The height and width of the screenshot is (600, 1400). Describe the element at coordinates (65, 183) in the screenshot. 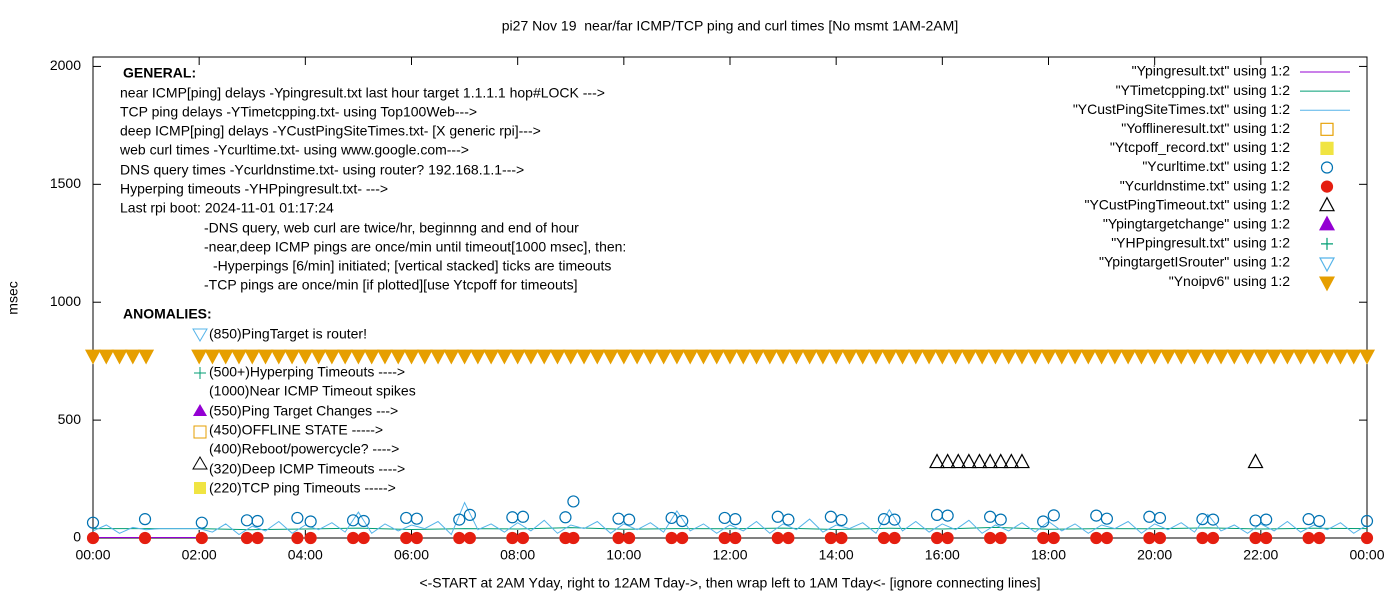

I see `y-tick-label: 1500` at that location.